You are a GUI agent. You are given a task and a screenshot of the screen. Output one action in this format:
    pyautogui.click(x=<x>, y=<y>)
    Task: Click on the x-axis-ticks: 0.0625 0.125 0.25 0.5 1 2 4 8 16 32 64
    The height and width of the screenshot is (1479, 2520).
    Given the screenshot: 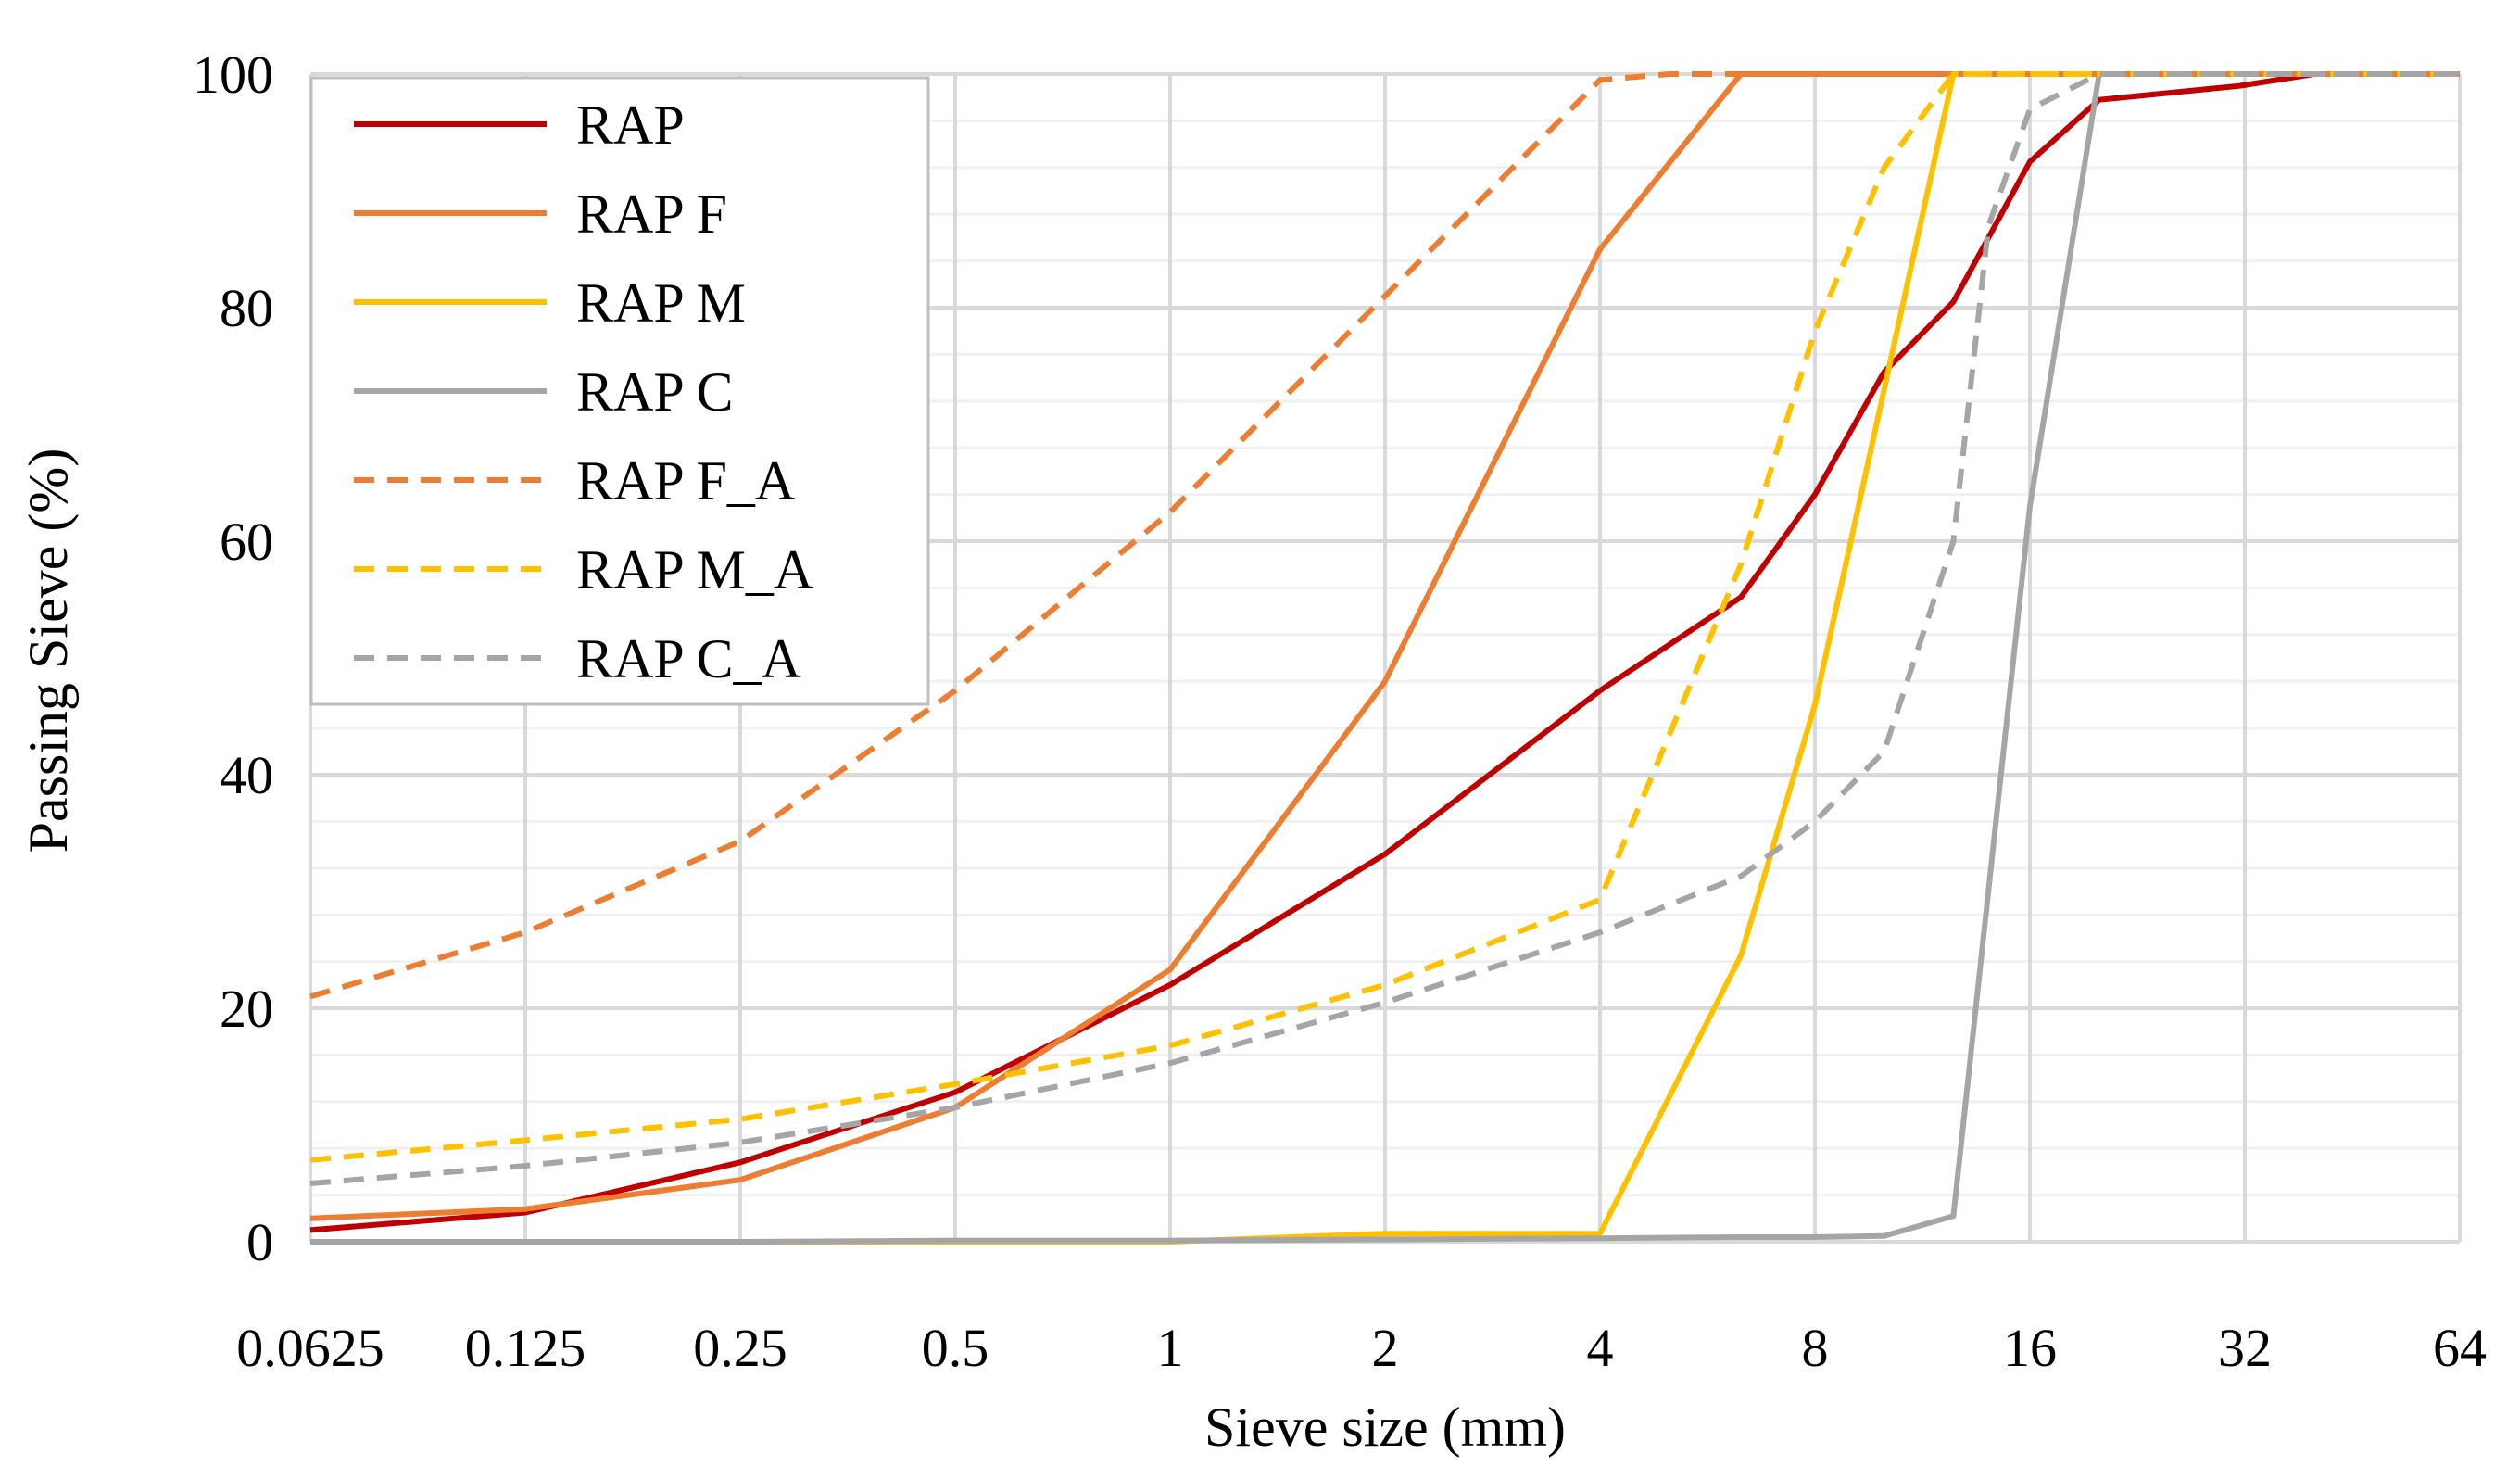 What is the action you would take?
    pyautogui.click(x=1361, y=1348)
    